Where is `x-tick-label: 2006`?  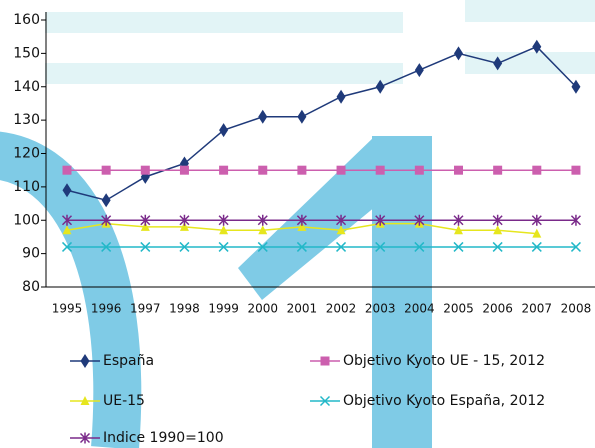 x-tick-label: 2006 is located at coordinates (497, 309).